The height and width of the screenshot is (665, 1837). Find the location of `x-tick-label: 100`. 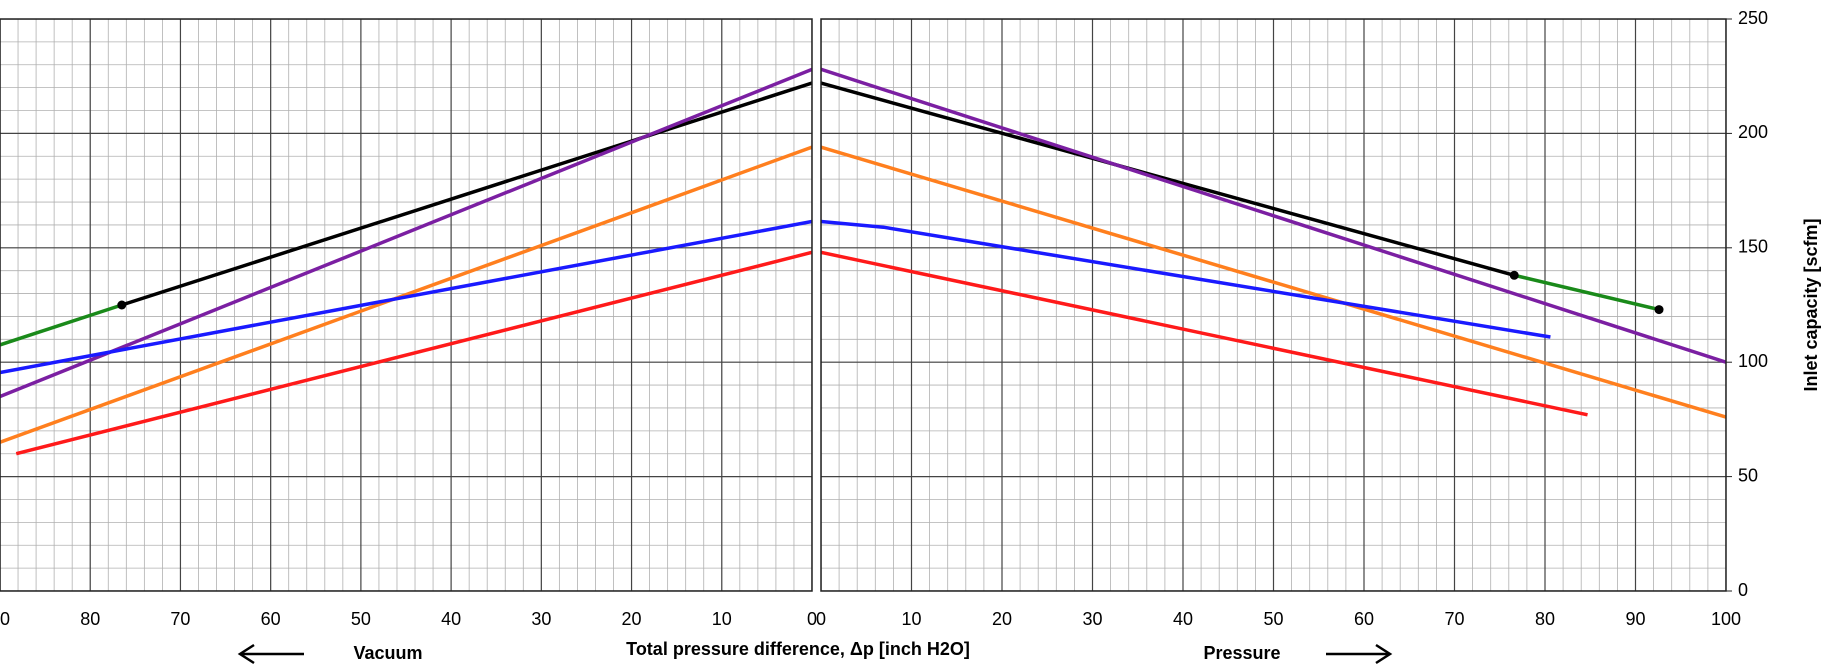

x-tick-label: 100 is located at coordinates (1726, 619).